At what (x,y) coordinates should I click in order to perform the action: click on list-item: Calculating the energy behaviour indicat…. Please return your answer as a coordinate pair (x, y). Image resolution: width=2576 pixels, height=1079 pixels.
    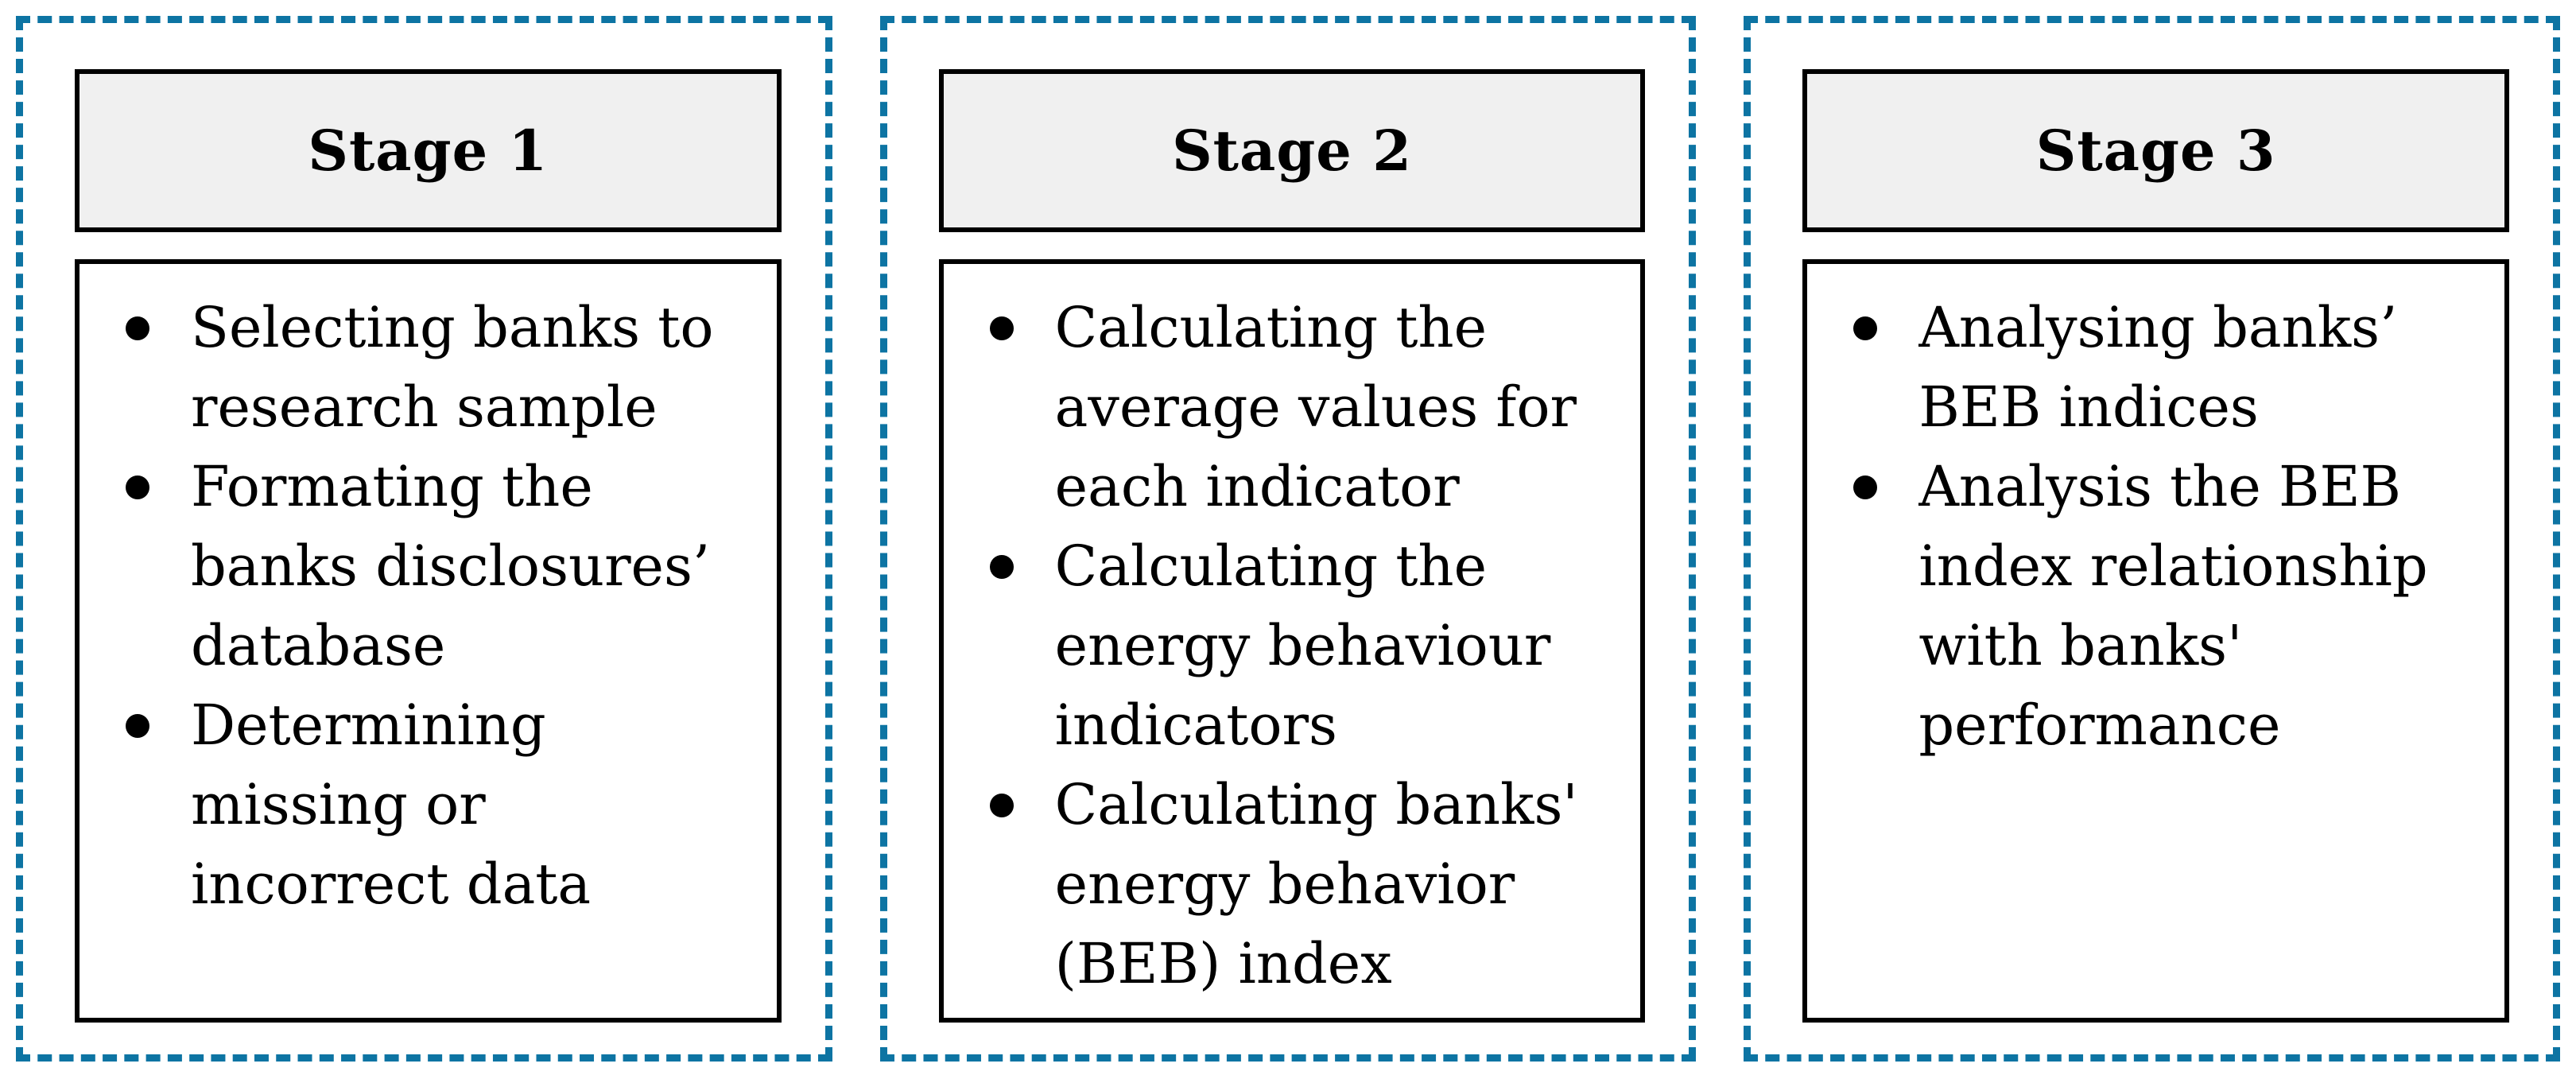
    Looking at the image, I should click on (1292, 645).